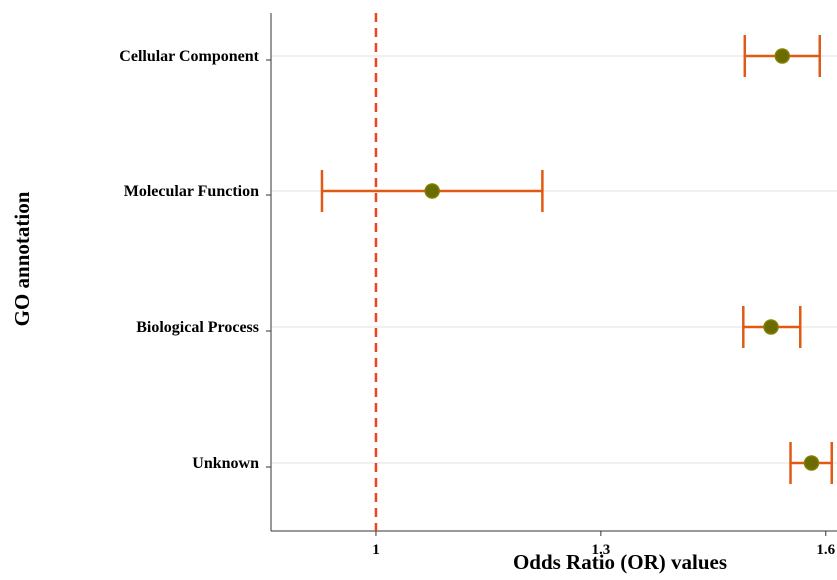 The height and width of the screenshot is (580, 837). I want to click on x-tick-label-1: 1.3, so click(600, 550).